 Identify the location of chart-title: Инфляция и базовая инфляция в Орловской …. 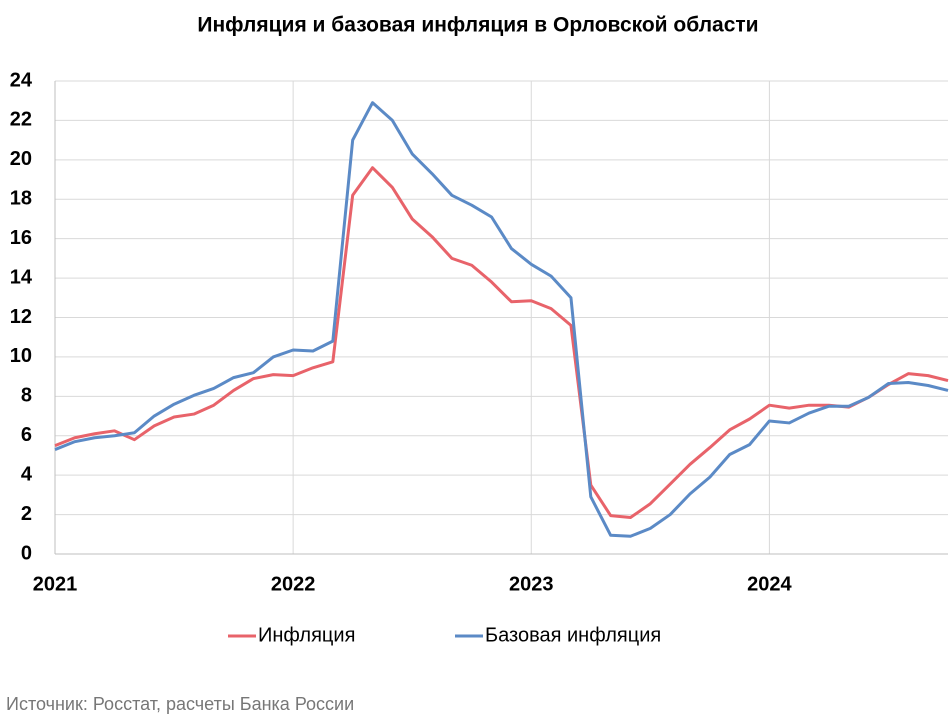
(477, 25).